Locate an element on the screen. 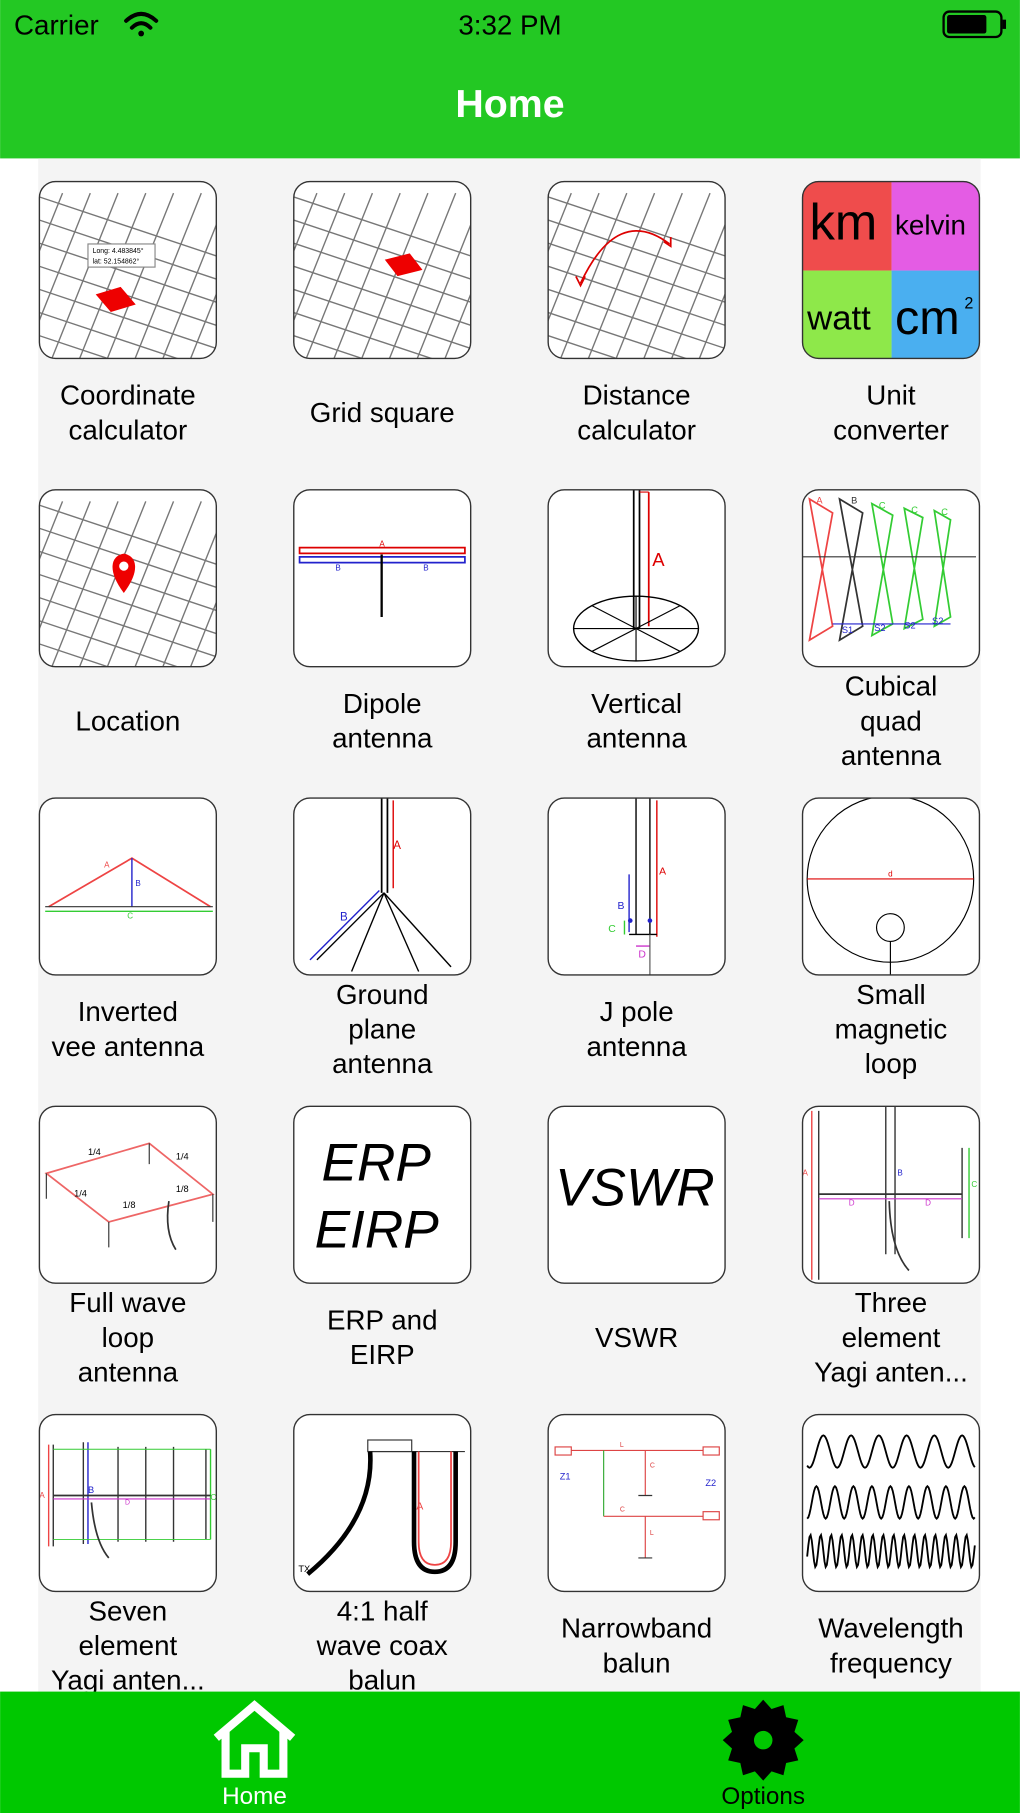  tile-label: magnetic is located at coordinates (891, 1029).